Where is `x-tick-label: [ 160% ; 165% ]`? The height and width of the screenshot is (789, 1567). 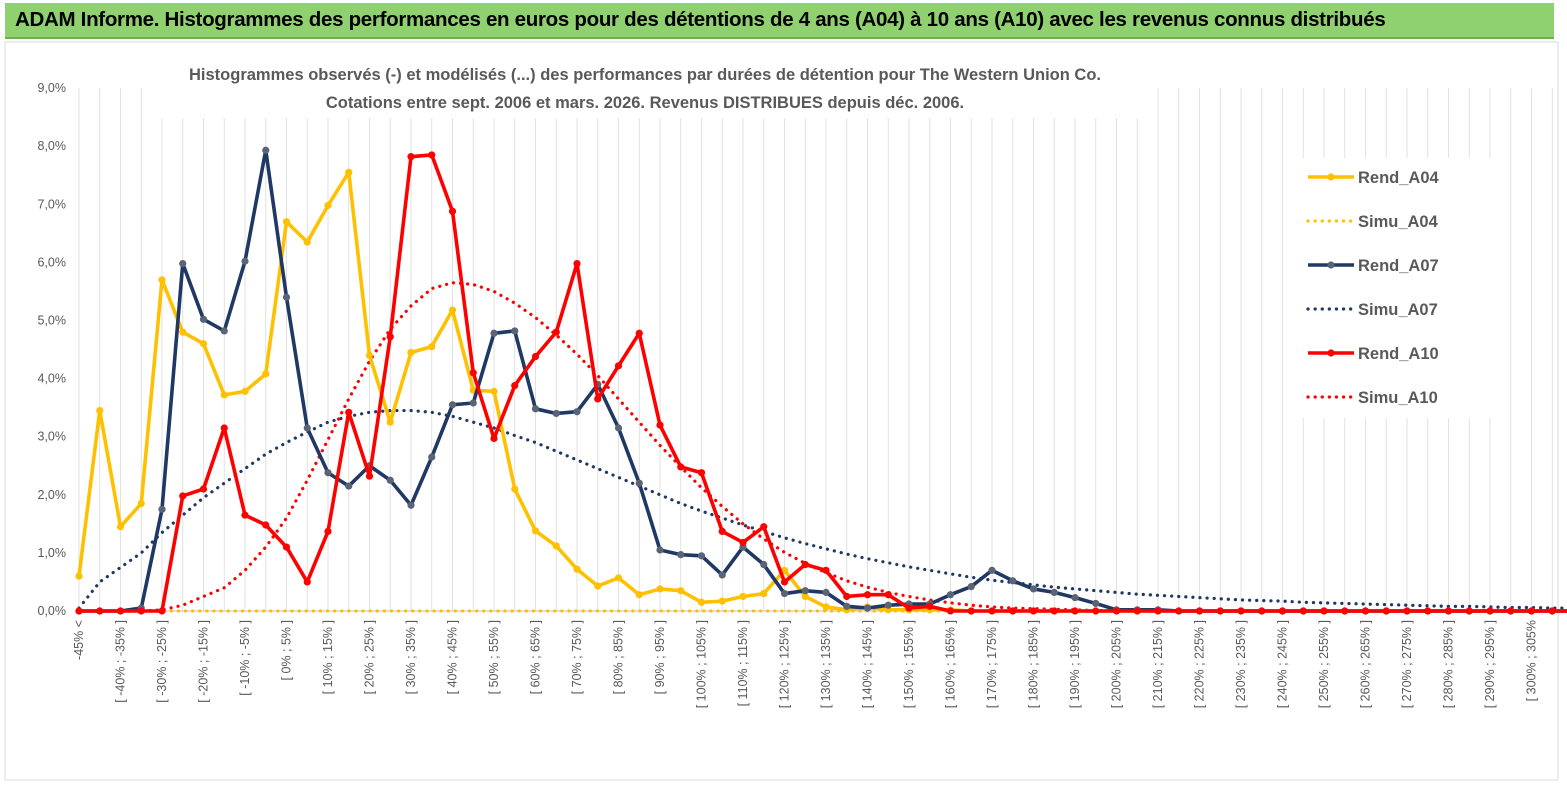 x-tick-label: [ 160% ; 165% ] is located at coordinates (951, 664).